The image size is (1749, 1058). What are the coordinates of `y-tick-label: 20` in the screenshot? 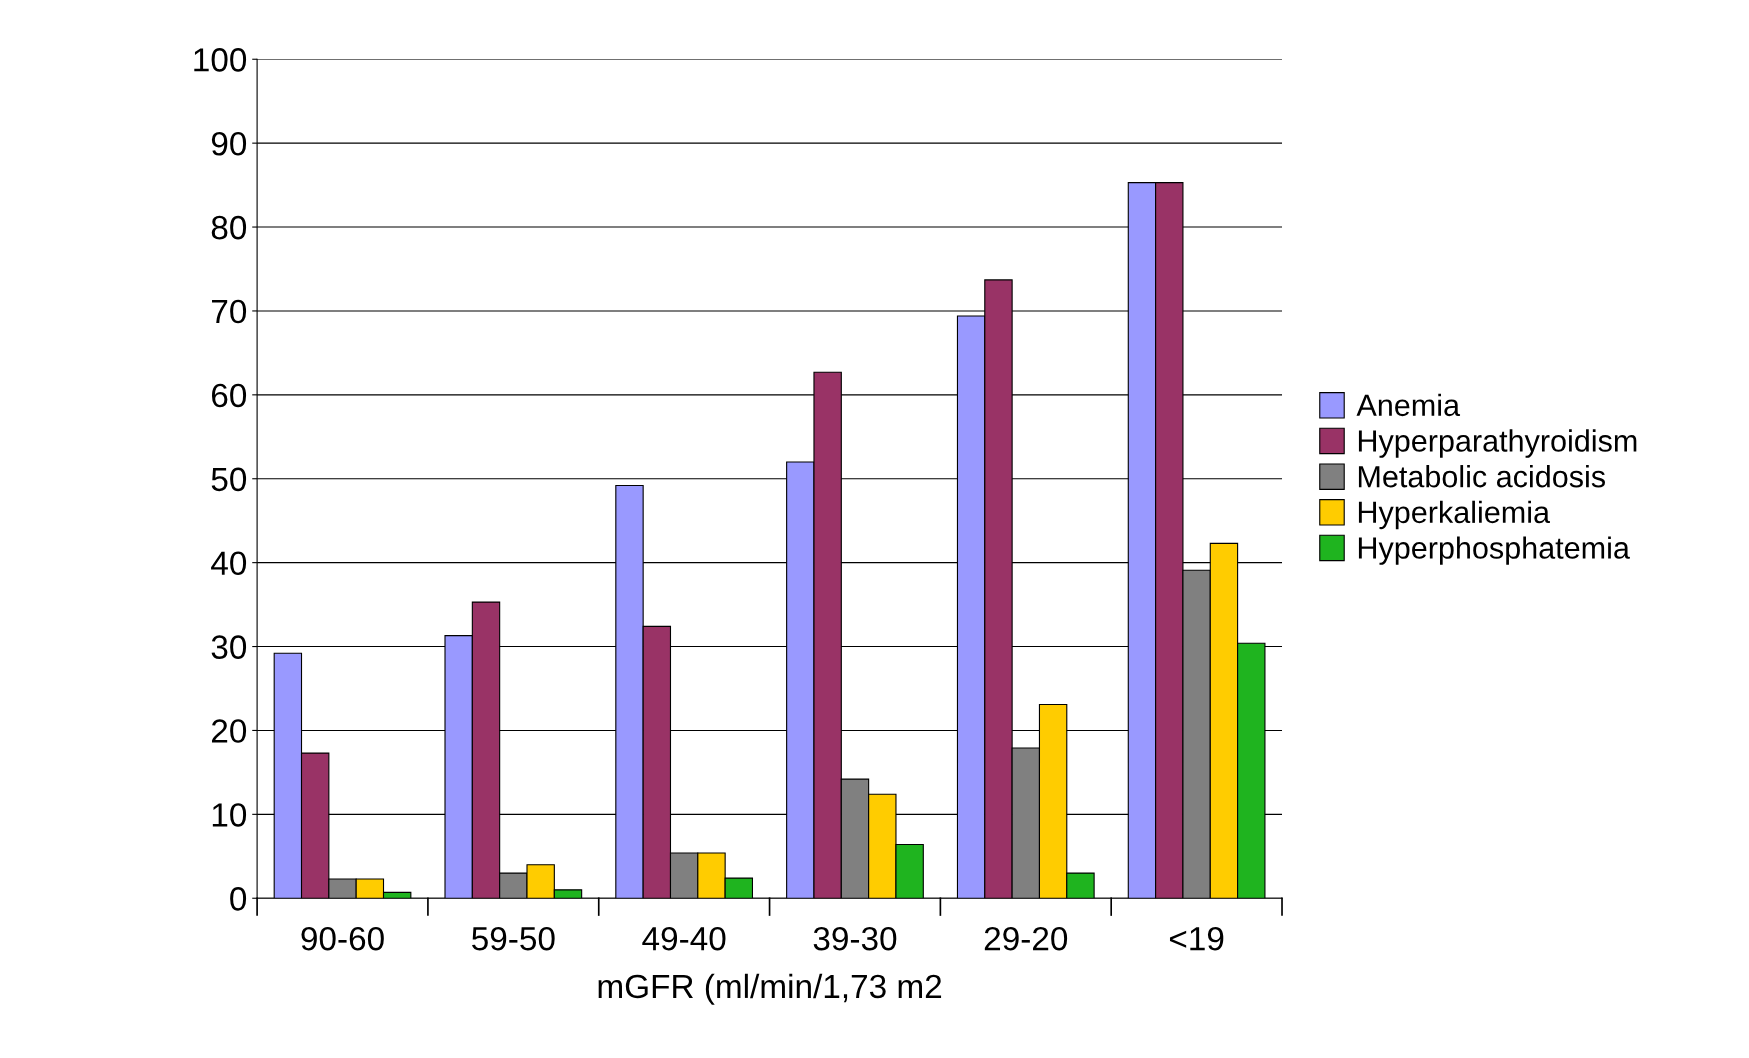 It's located at (229, 731).